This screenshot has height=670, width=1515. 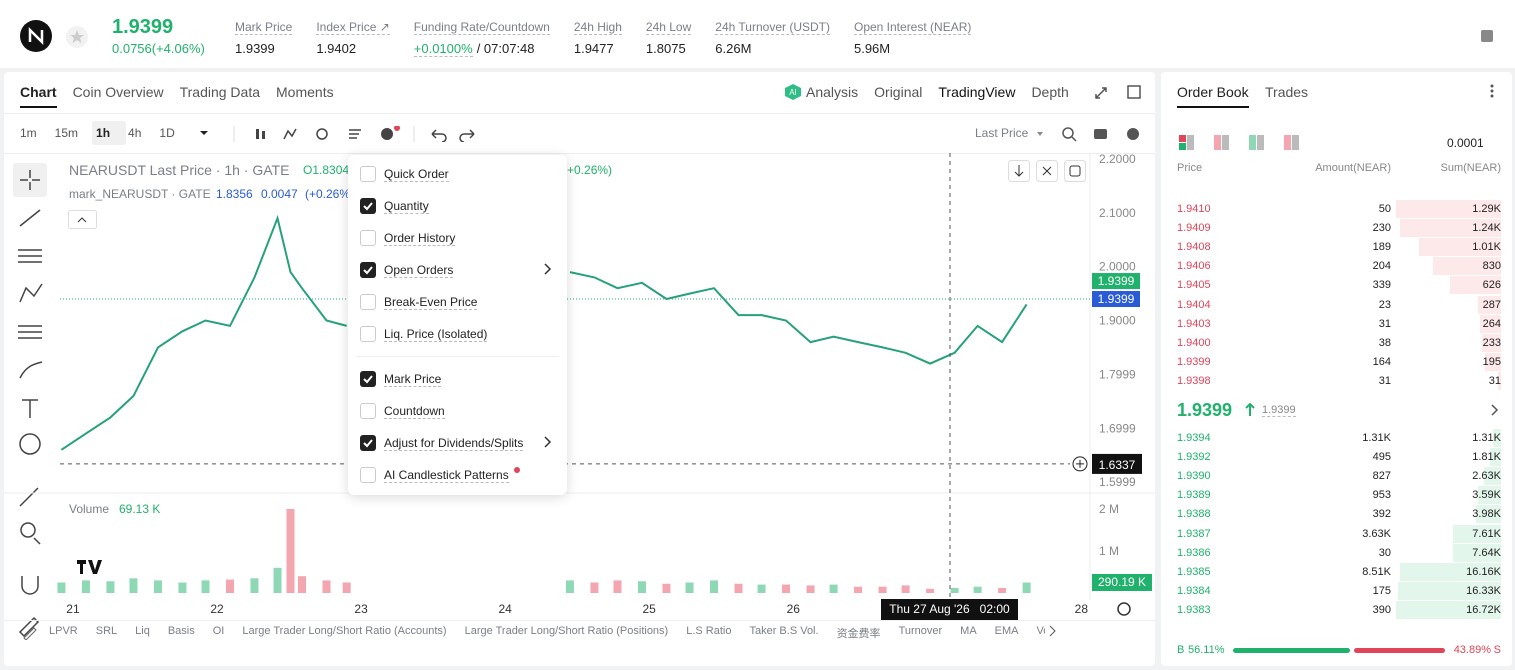 I want to click on menu-label: Open Orders, so click(x=419, y=270).